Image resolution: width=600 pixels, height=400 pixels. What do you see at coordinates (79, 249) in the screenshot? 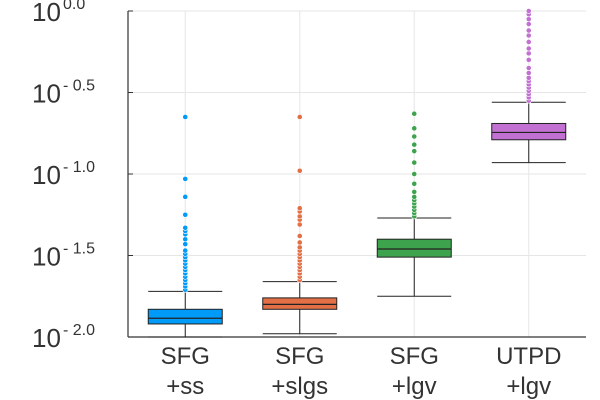
I see `y-tick-exponent: - 1.5` at bounding box center [79, 249].